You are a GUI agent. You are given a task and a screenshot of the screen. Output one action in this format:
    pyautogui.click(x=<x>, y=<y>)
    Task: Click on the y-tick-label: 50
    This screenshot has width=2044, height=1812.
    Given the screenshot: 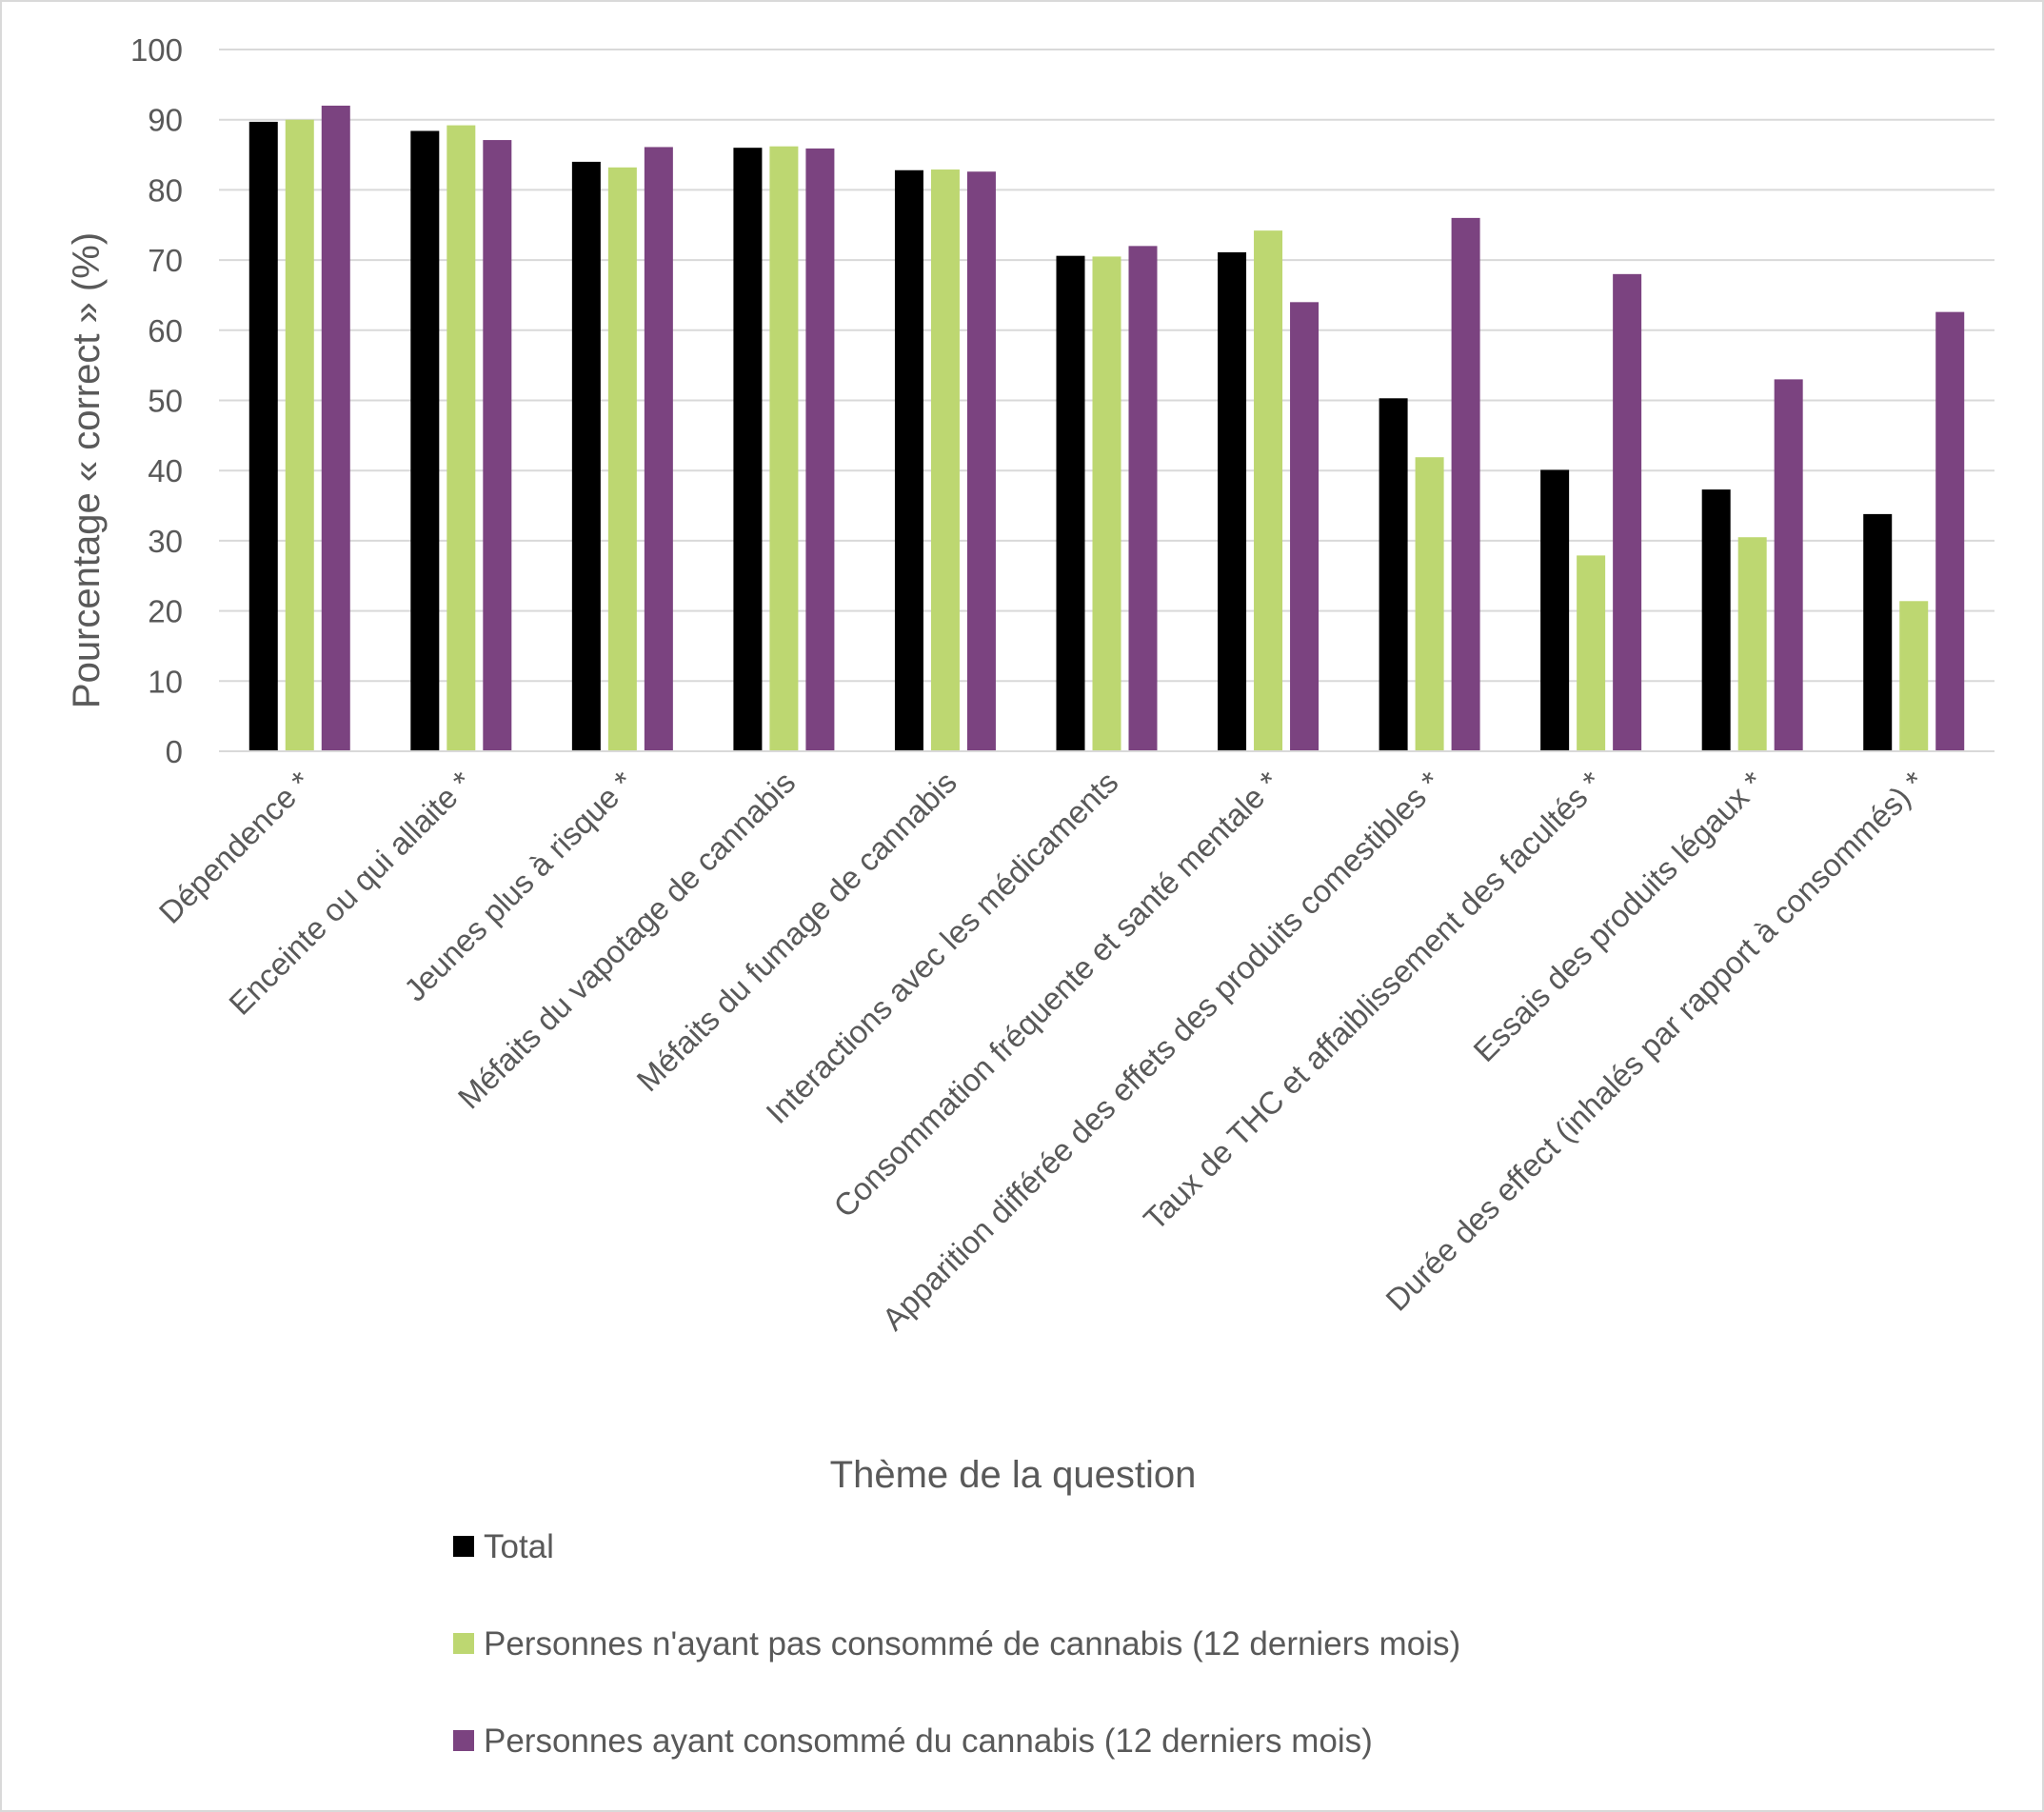 What is the action you would take?
    pyautogui.click(x=165, y=401)
    